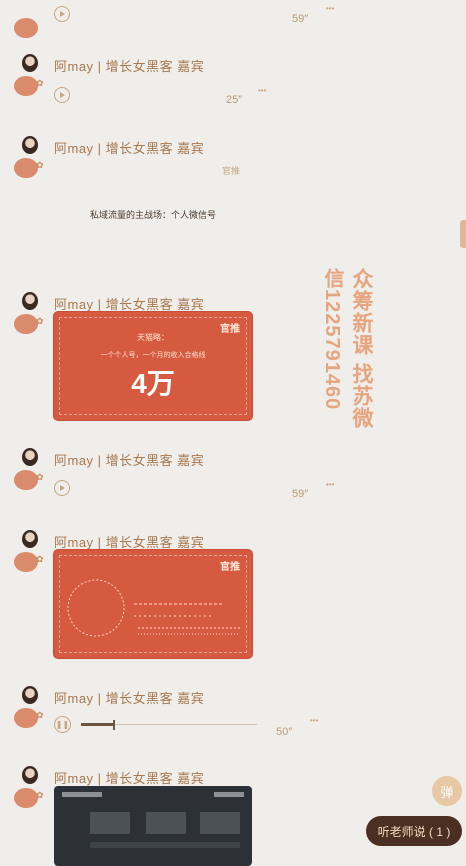  What do you see at coordinates (447, 791) in the screenshot?
I see `barrage-button: 弹` at bounding box center [447, 791].